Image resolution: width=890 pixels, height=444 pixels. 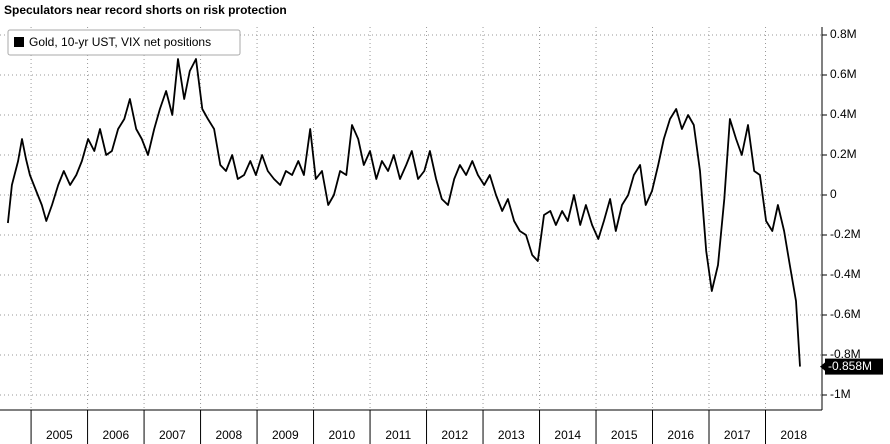 What do you see at coordinates (845, 234) in the screenshot?
I see `y-tick-label: -0.2M` at bounding box center [845, 234].